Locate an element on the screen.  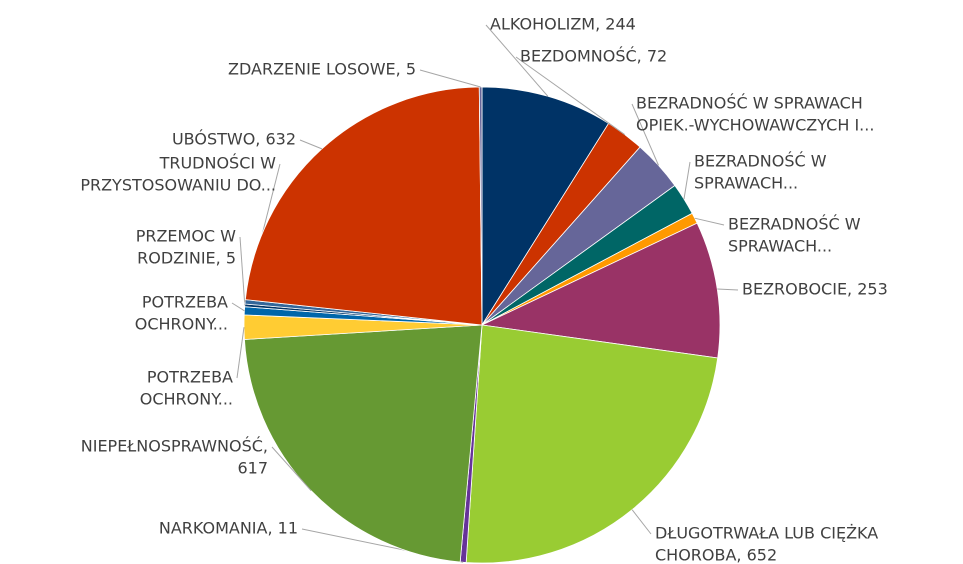
data-label: PRZEMOC W is located at coordinates (186, 236).